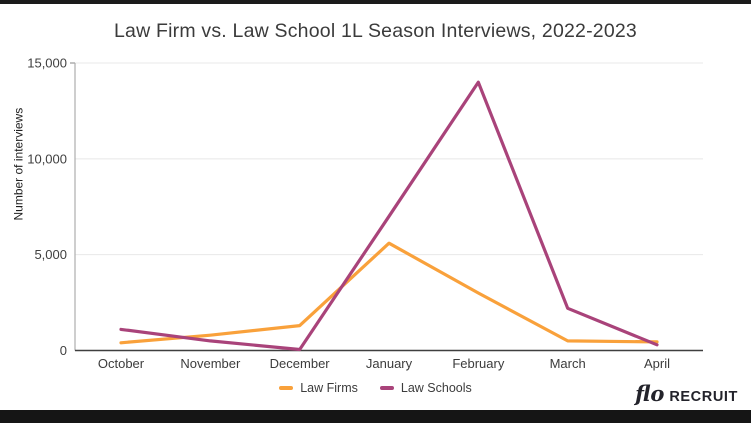 Image resolution: width=751 pixels, height=423 pixels. Describe the element at coordinates (386, 388) in the screenshot. I see `law-schools-swatch-icon` at that location.